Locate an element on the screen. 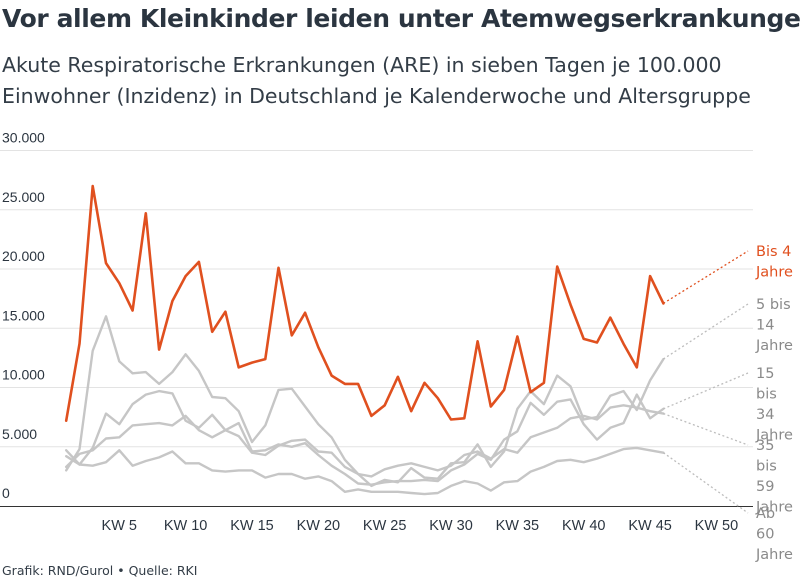 The width and height of the screenshot is (800, 581). x-tick-label: KW 25 is located at coordinates (385, 526).